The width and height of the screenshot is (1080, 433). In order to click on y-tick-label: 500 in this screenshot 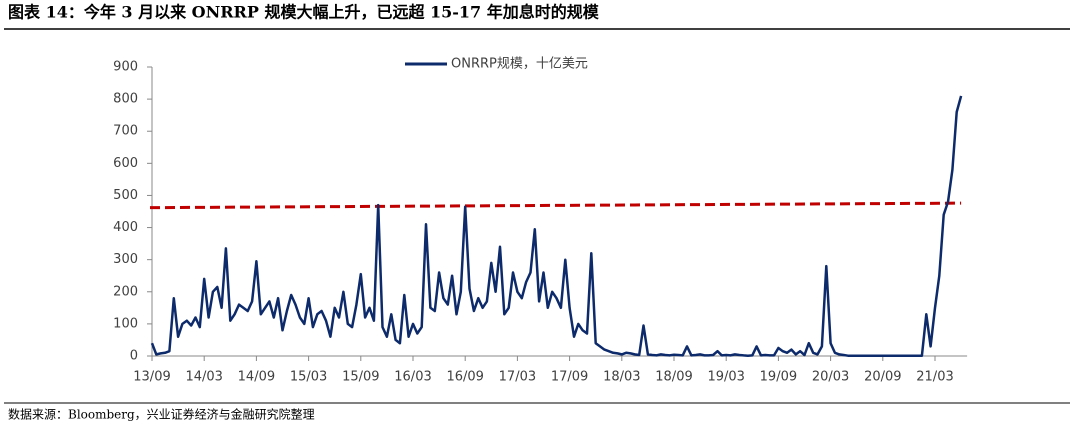, I will do `click(125, 195)`.